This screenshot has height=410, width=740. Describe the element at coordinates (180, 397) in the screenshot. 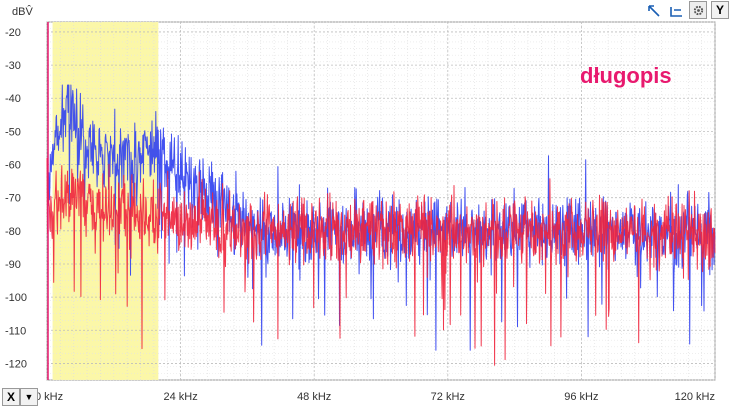

I see `x-tick-label: 24 kHz` at that location.